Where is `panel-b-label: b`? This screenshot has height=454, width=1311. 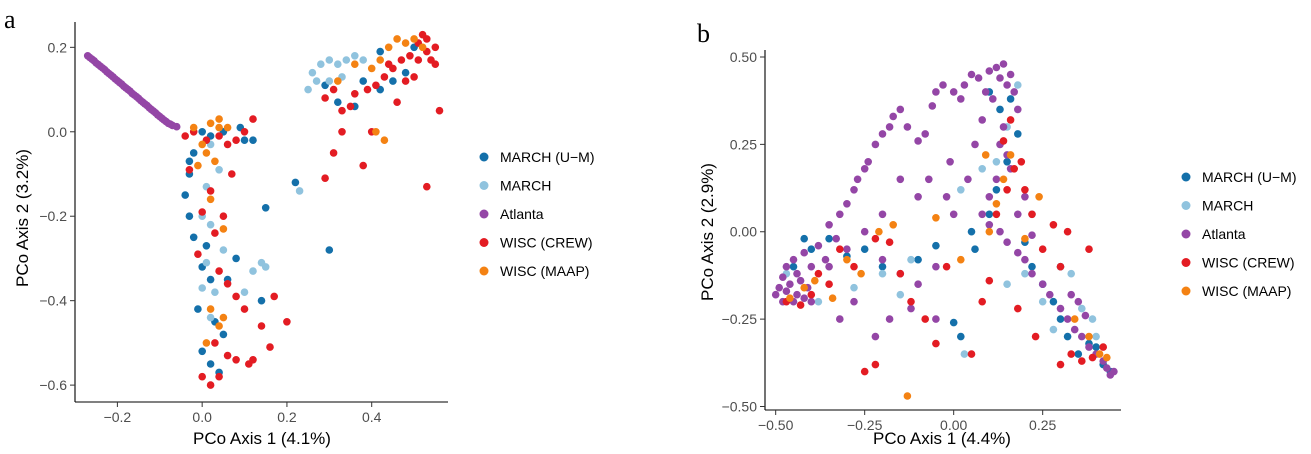 panel-b-label: b is located at coordinates (703, 33).